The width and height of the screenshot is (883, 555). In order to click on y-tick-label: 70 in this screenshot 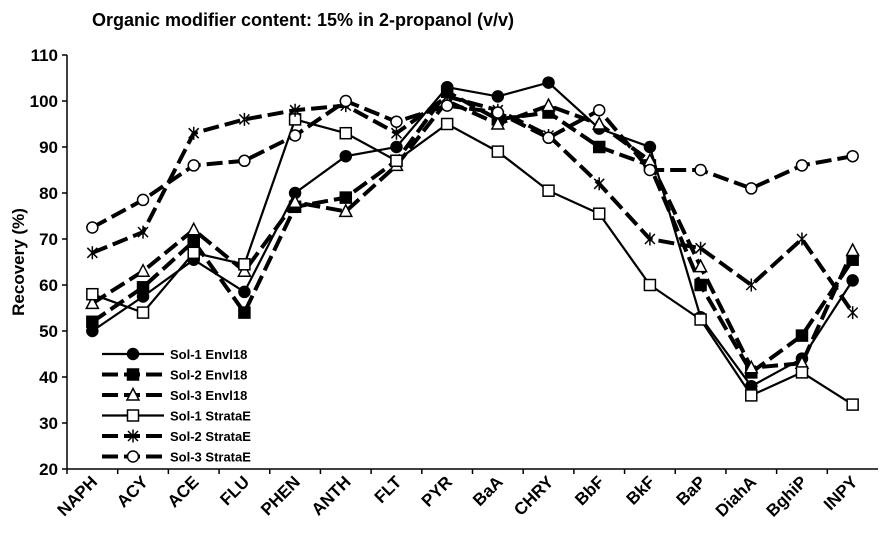, I will do `click(48, 239)`.